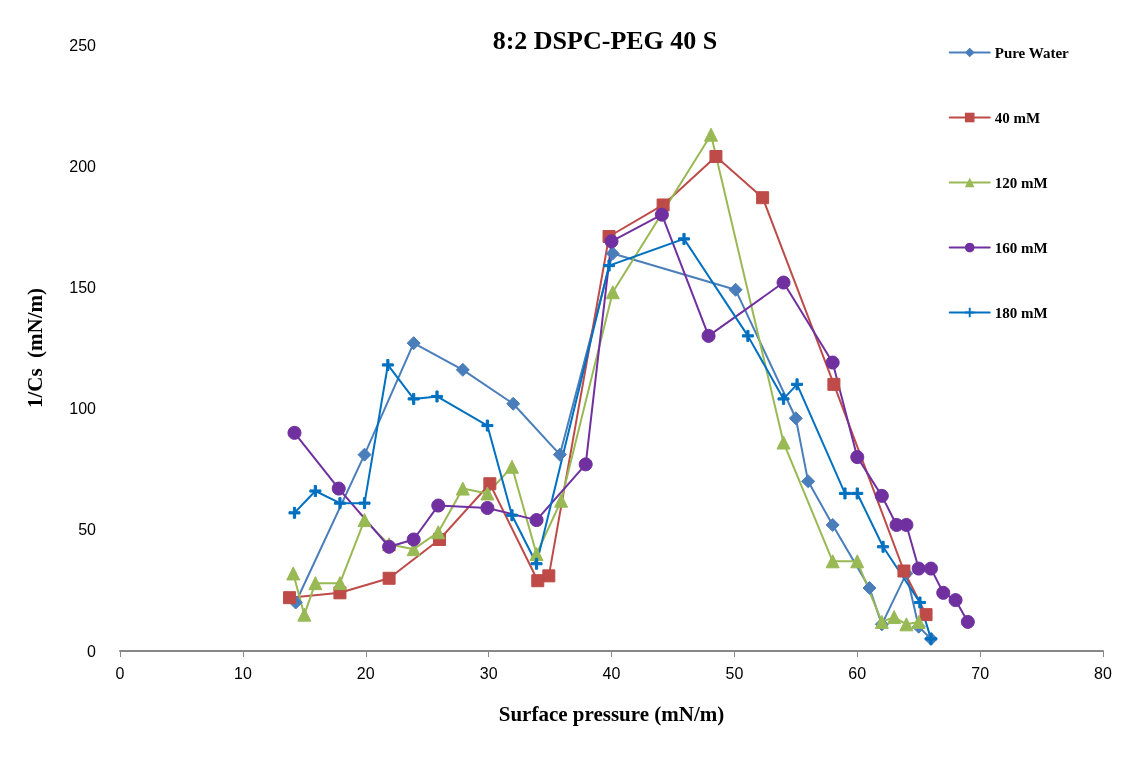 The image size is (1134, 760). Describe the element at coordinates (857, 673) in the screenshot. I see `x-tick-label: 60` at that location.